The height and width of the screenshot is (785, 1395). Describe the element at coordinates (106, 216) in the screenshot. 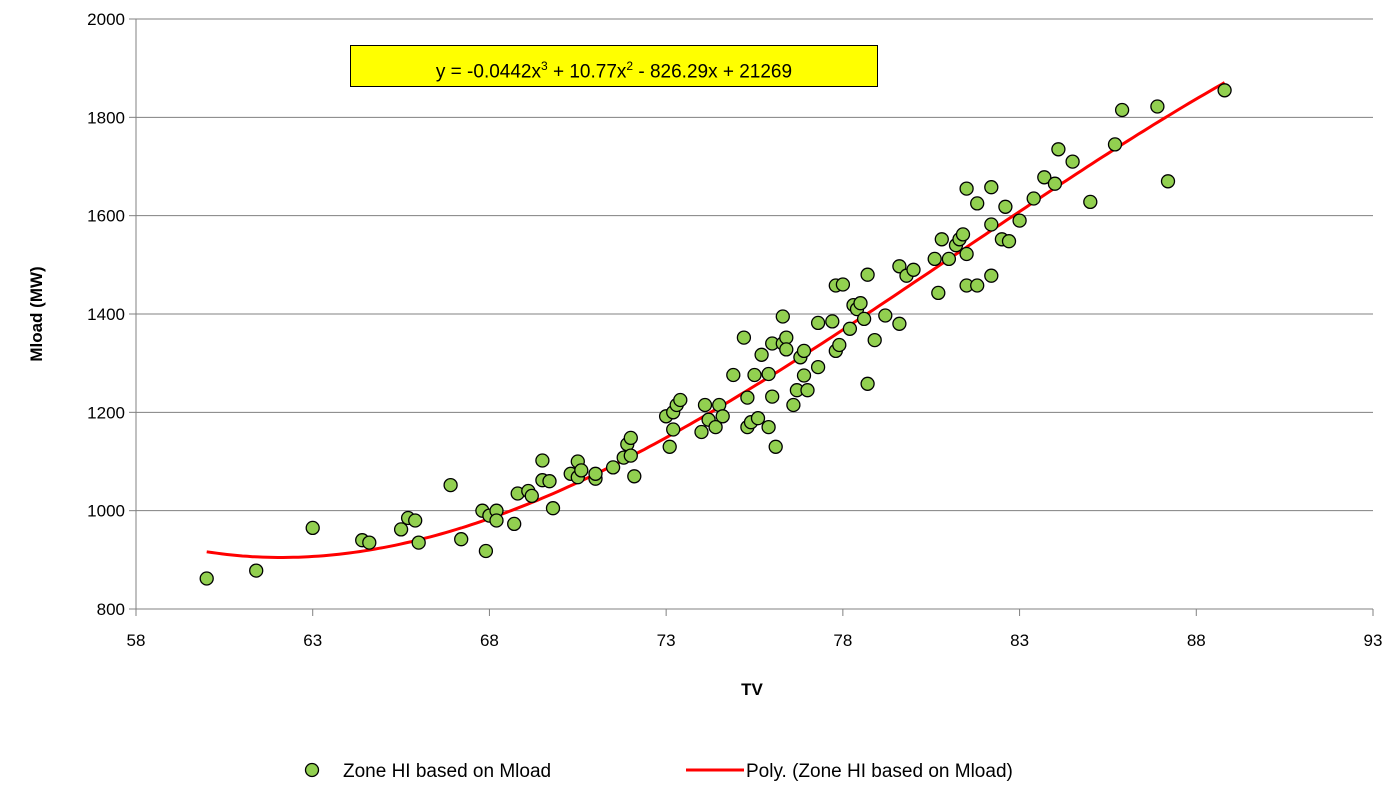

I see `y-tick-label: 1600` at that location.